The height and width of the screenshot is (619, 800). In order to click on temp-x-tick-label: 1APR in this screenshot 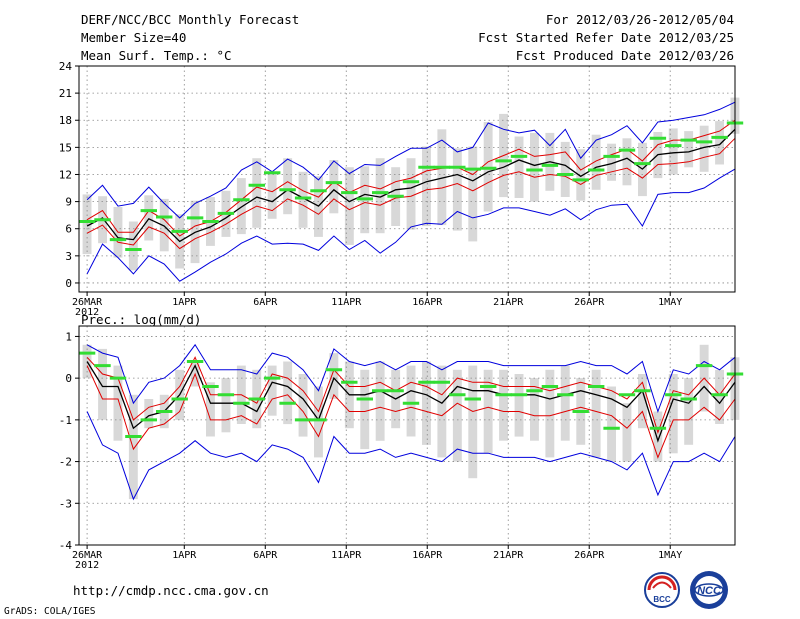, I will do `click(184, 302)`.